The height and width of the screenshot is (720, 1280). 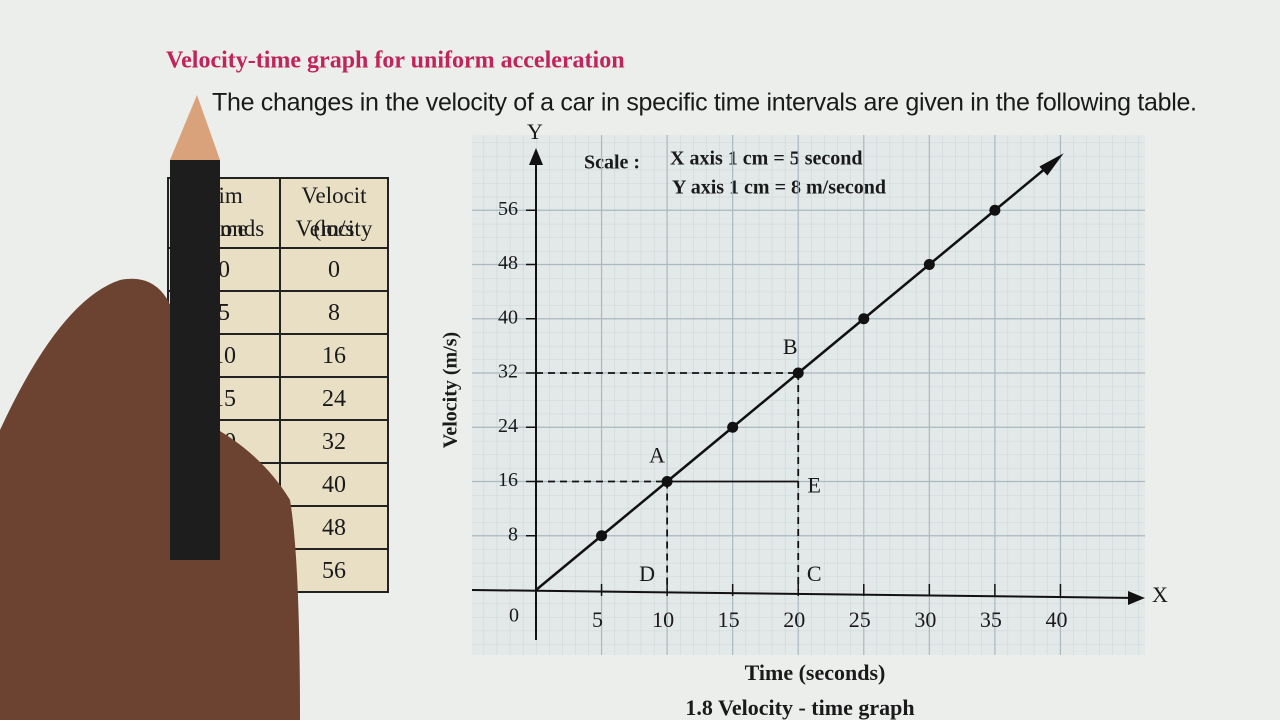 I want to click on y-tick-label: 32, so click(x=508, y=372).